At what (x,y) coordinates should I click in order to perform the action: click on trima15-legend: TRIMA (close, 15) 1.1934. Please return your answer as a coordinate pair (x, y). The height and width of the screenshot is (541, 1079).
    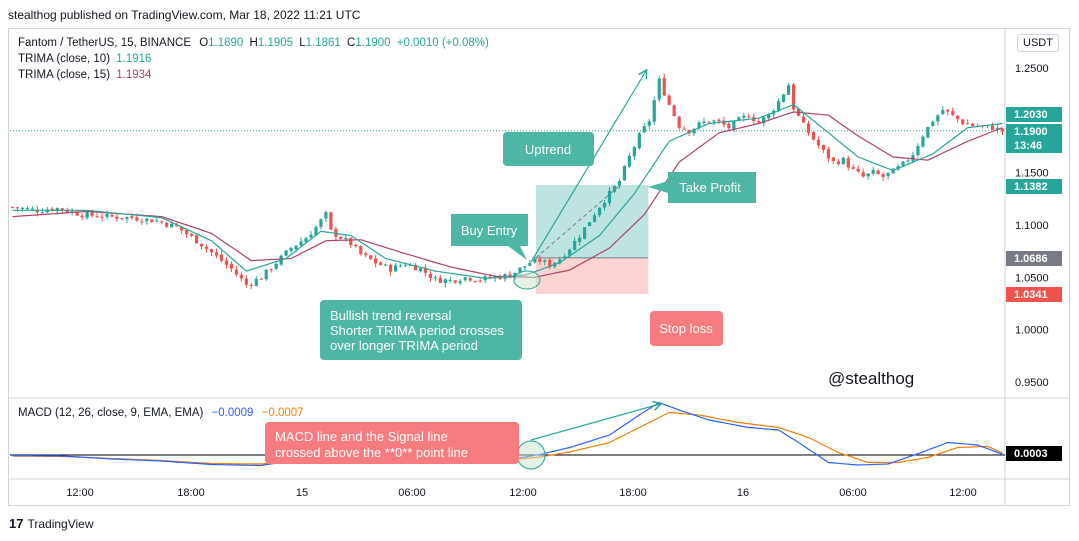
    Looking at the image, I should click on (85, 75).